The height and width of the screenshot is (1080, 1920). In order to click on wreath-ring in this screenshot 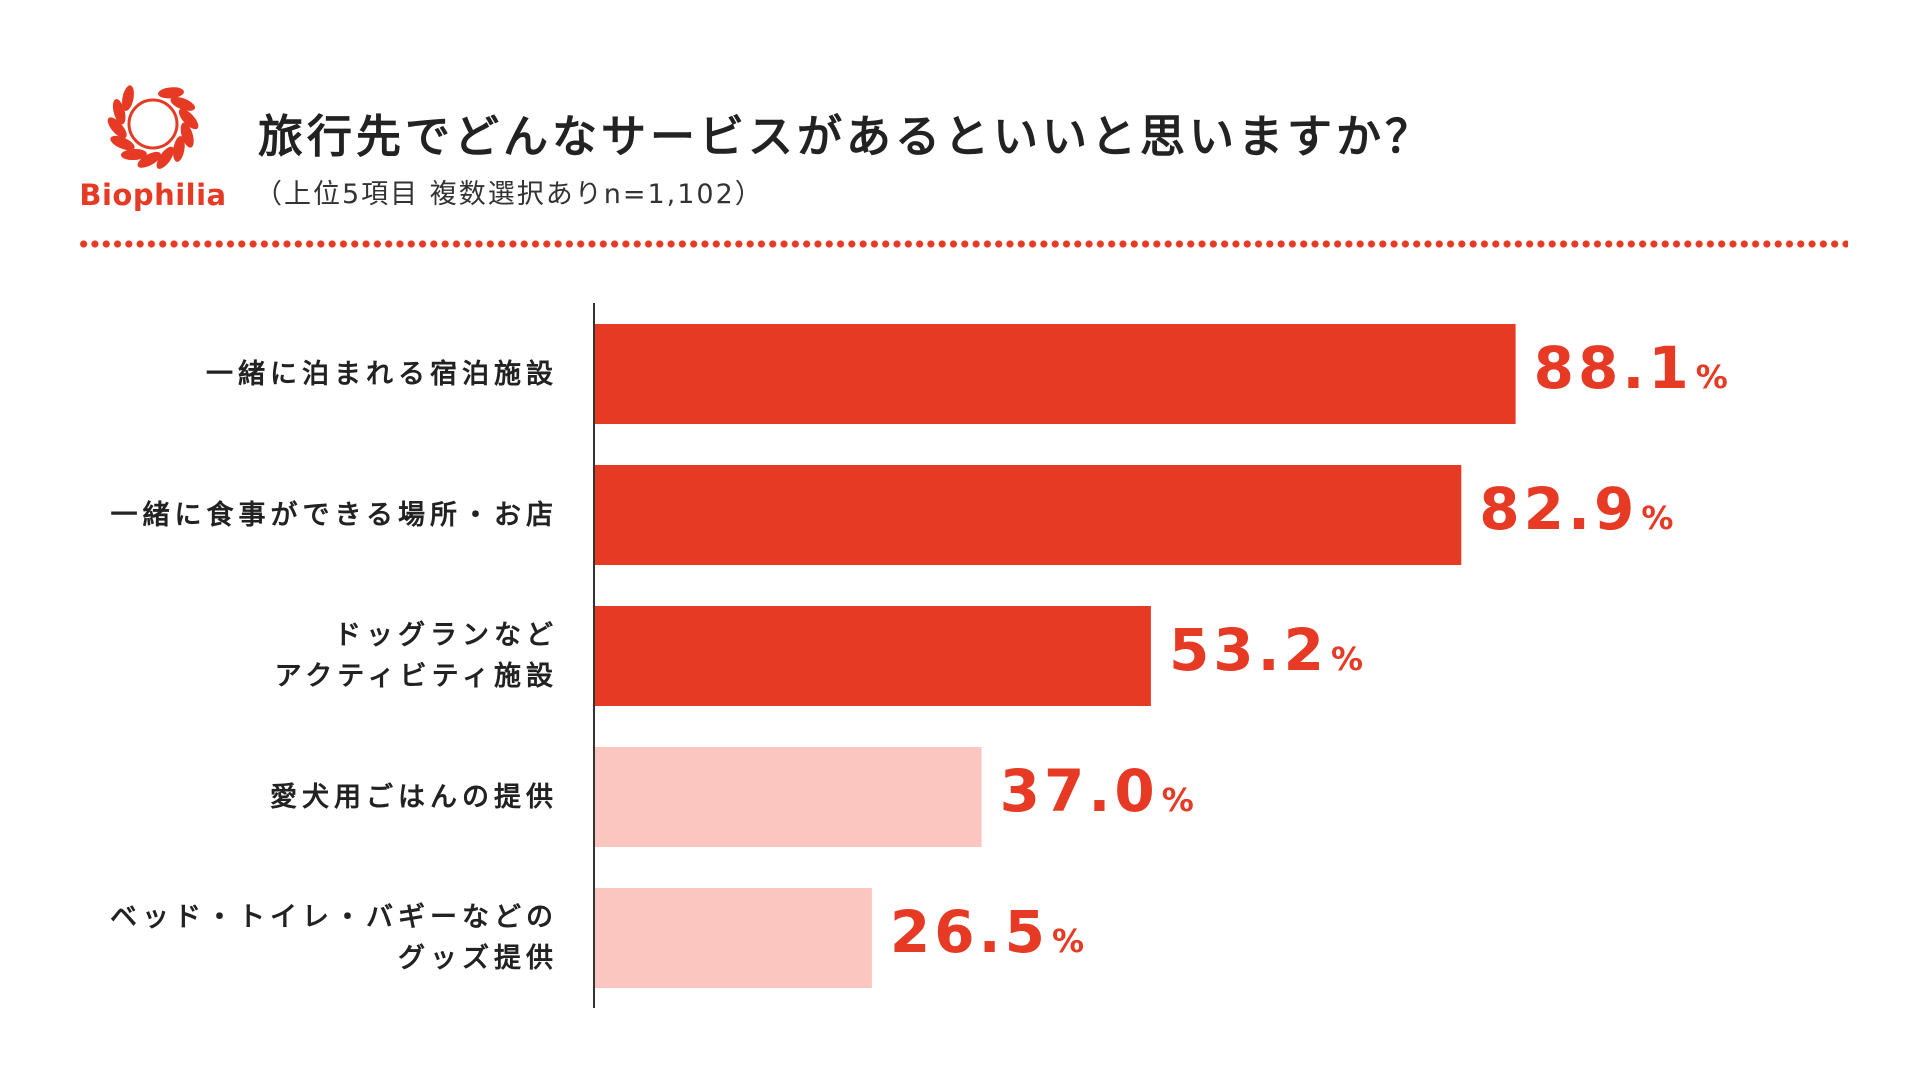, I will do `click(153, 124)`.